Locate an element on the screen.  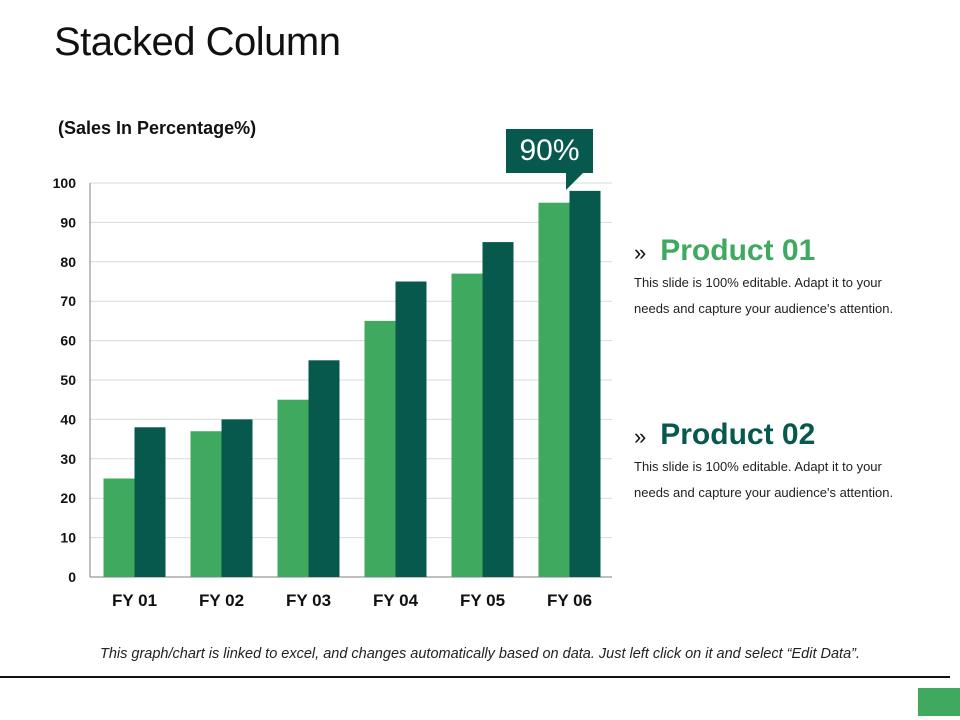
legend-product-02-name: Product 02 is located at coordinates (738, 434).